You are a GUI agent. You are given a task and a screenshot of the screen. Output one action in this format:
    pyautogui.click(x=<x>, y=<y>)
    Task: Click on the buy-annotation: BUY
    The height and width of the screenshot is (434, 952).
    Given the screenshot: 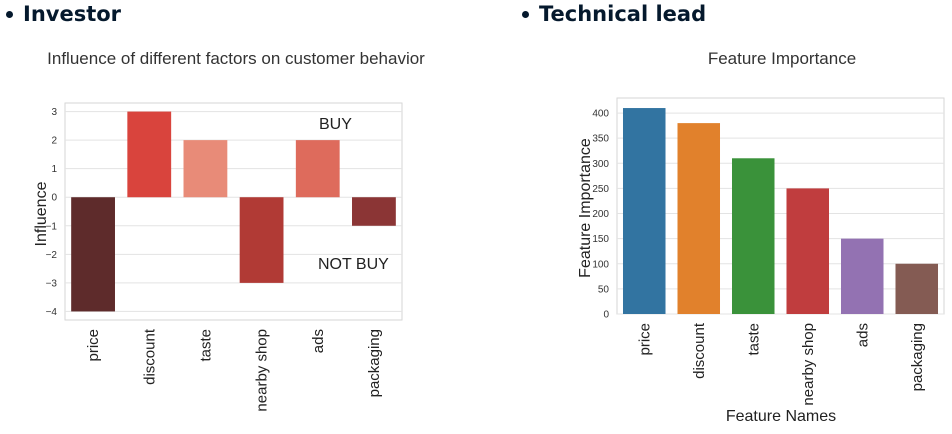 What is the action you would take?
    pyautogui.click(x=335, y=124)
    